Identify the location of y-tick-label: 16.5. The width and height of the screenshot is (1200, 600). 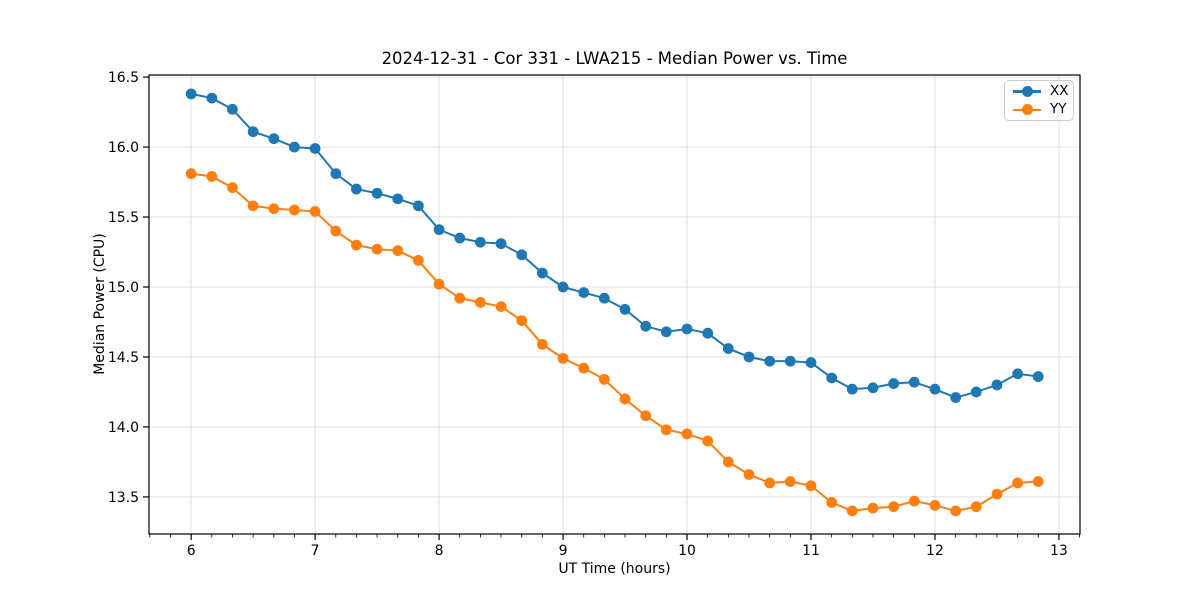
(123, 78).